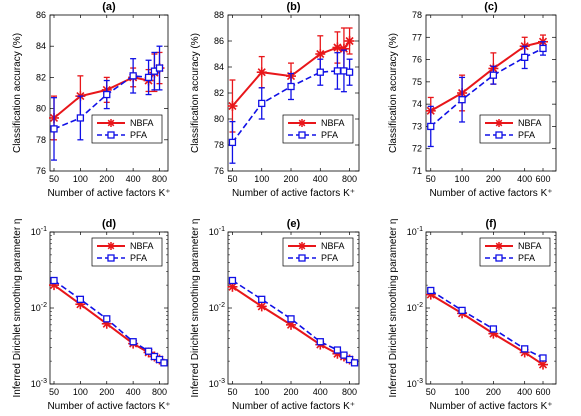 Image resolution: width=581 pixels, height=416 pixels. Describe the element at coordinates (491, 7) in the screenshot. I see `panel-title: (c)` at that location.